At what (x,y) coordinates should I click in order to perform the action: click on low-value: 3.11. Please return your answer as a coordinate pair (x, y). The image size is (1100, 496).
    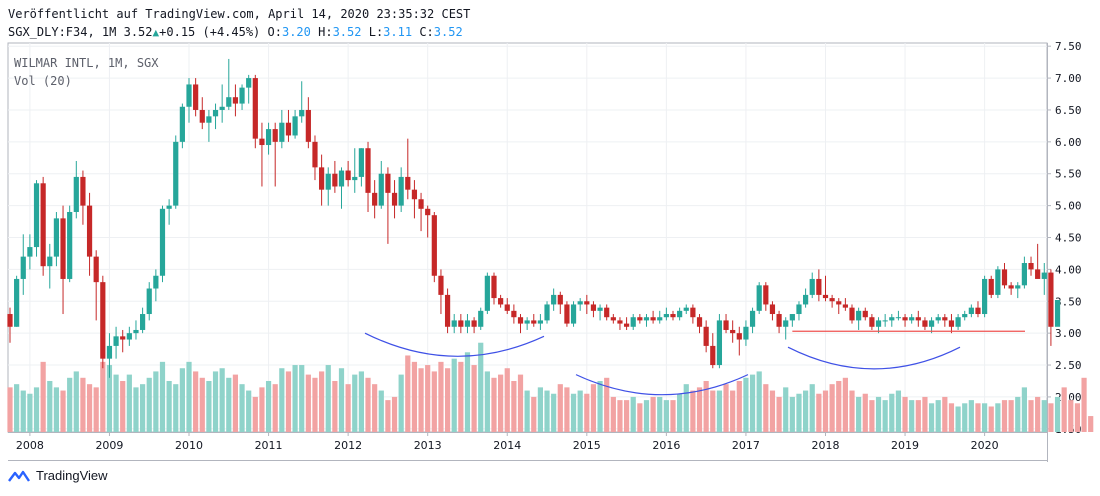
    Looking at the image, I should click on (398, 32).